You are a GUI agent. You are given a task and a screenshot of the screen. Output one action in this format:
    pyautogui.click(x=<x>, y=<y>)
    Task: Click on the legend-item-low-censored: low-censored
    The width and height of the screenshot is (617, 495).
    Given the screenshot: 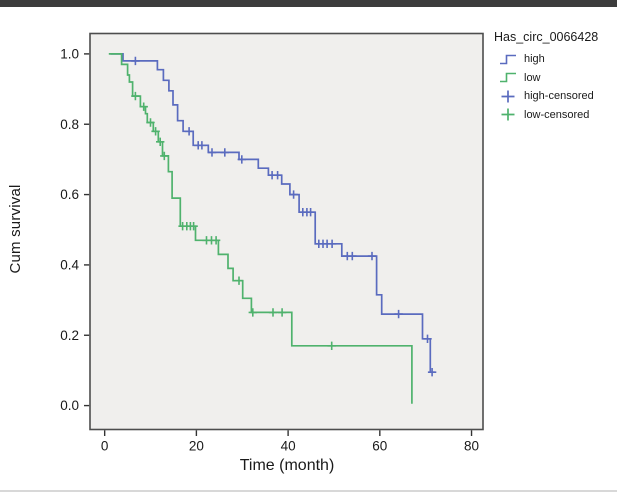 What is the action you would take?
    pyautogui.click(x=554, y=115)
    